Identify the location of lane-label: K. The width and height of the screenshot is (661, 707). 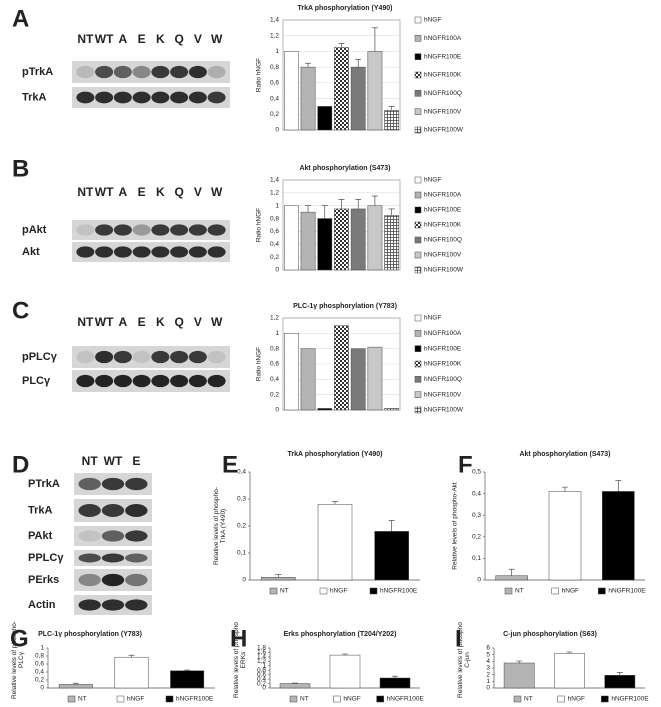
(160, 39).